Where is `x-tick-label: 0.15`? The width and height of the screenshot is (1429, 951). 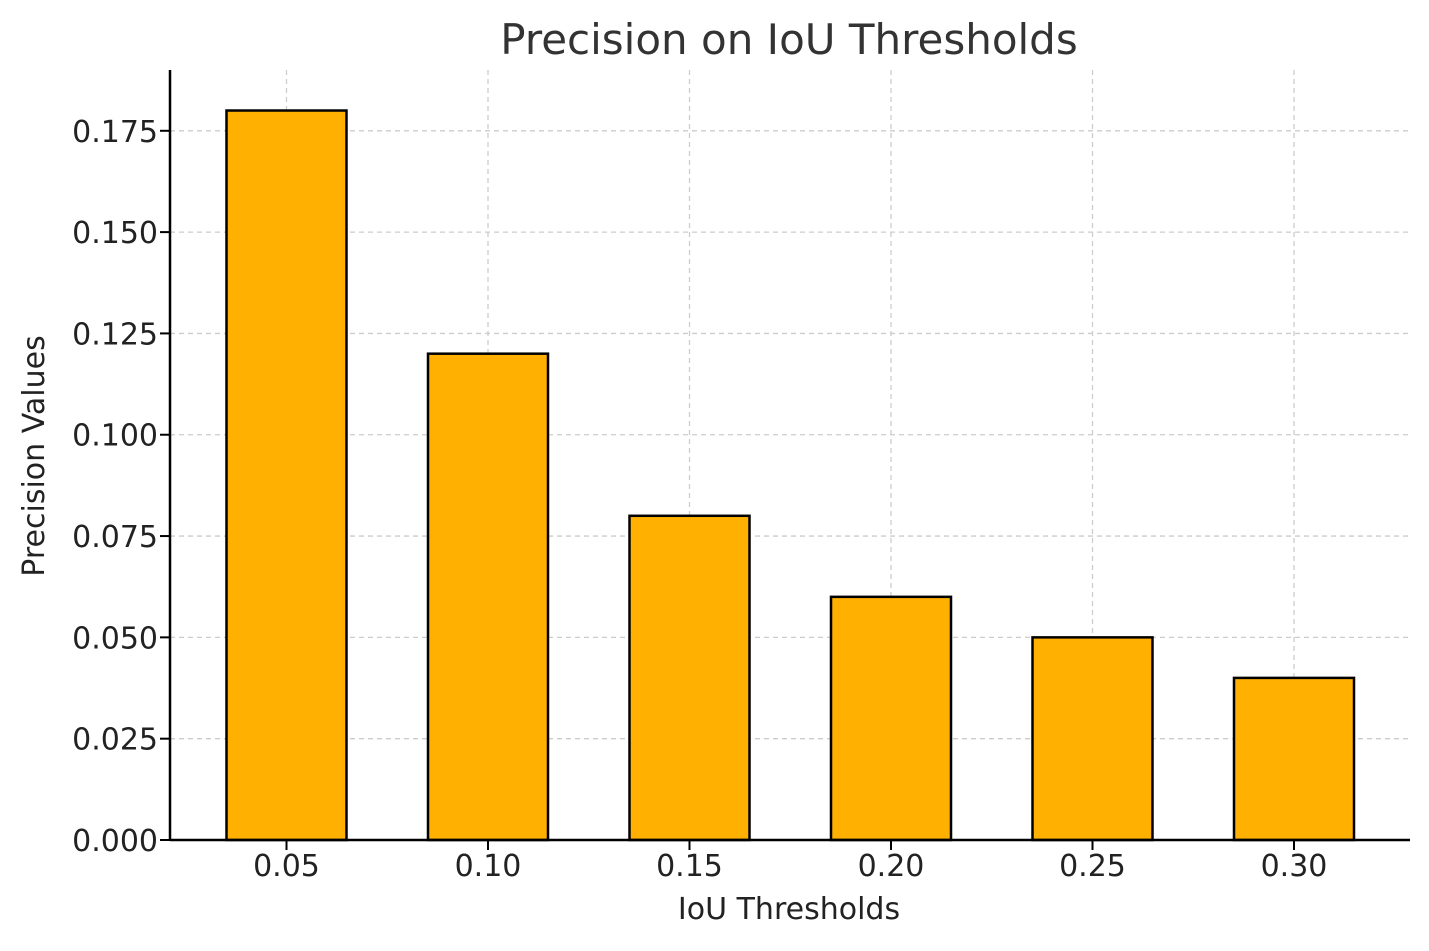 x-tick-label: 0.15 is located at coordinates (689, 866).